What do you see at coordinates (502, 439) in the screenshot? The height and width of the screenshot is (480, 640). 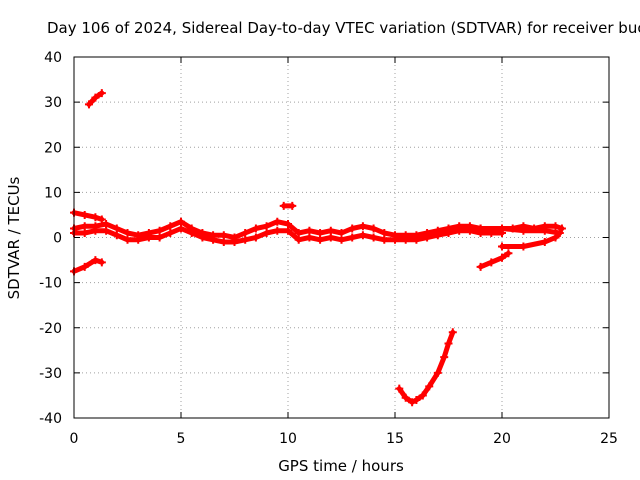 I see `x-tick-label: 20` at bounding box center [502, 439].